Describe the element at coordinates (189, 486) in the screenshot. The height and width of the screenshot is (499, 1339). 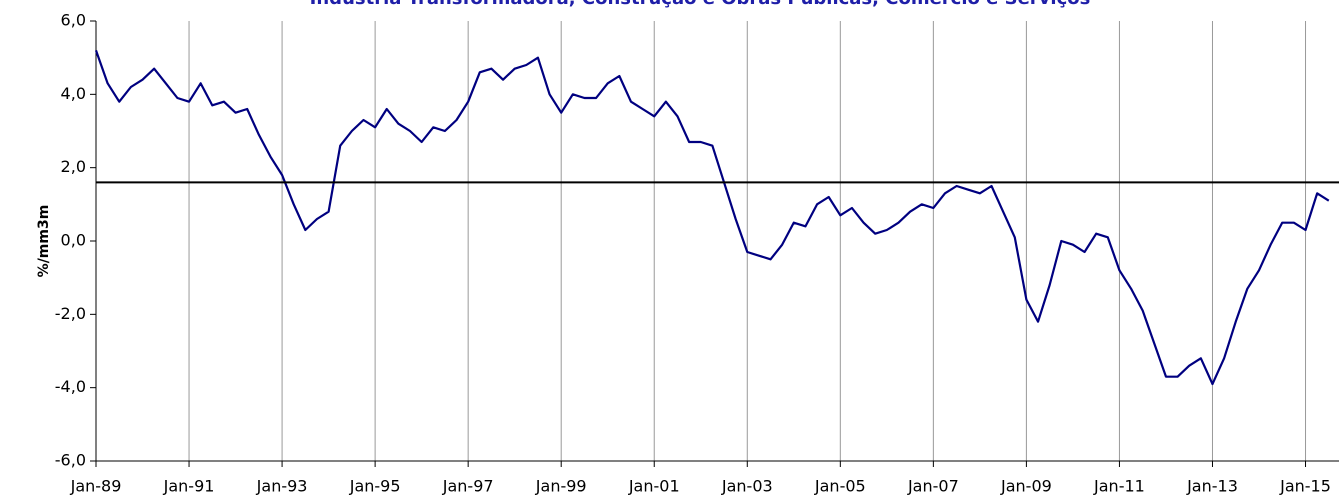
I see `x-tick-label: Jan-91` at that location.